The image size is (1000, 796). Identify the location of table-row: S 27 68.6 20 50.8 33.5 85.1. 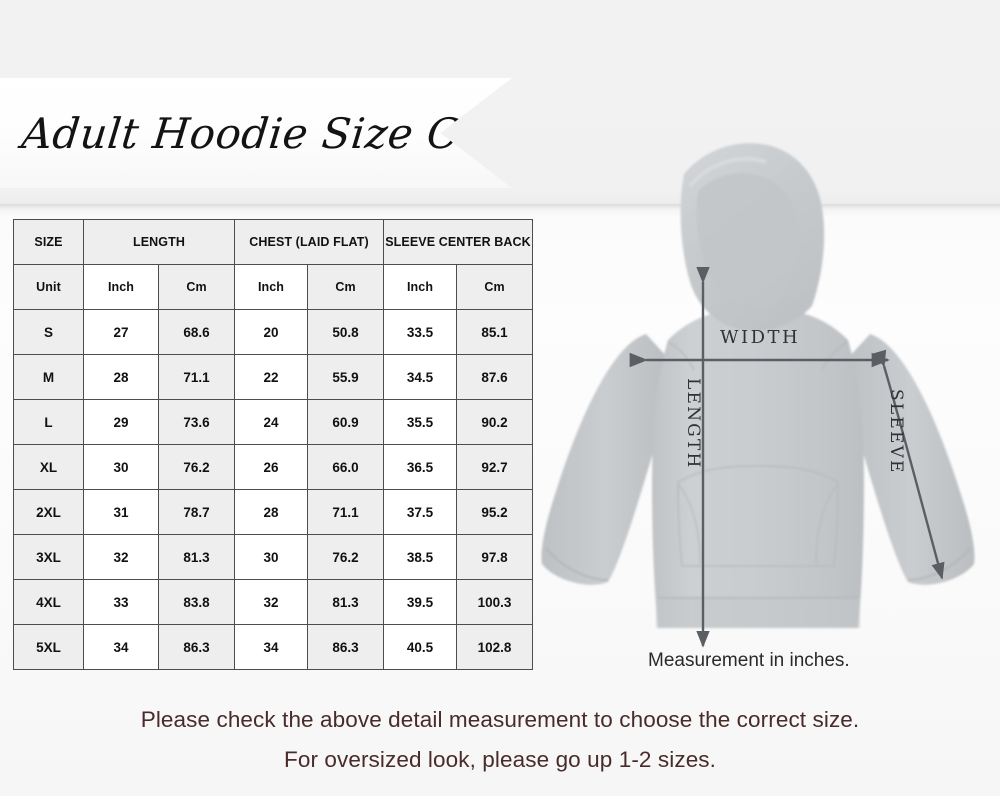
(273, 332).